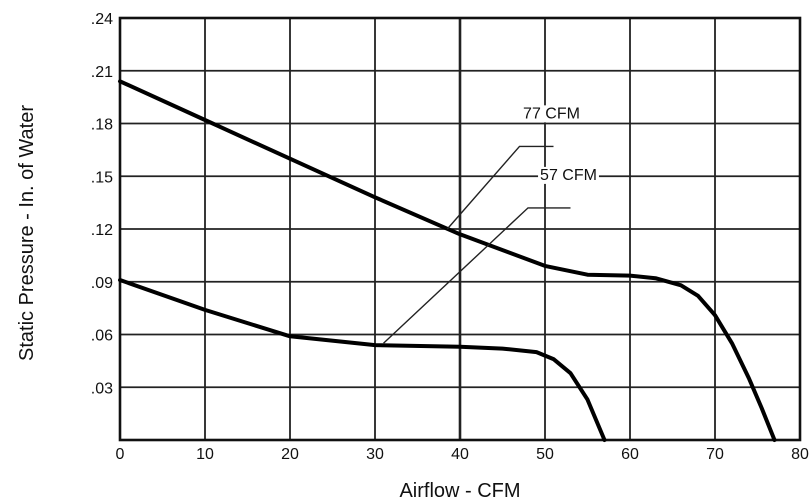 The image size is (810, 503). Describe the element at coordinates (102, 204) in the screenshot. I see `y-tick-labels: .03 .06 .09 .12 .15 .18 .21 .24` at that location.